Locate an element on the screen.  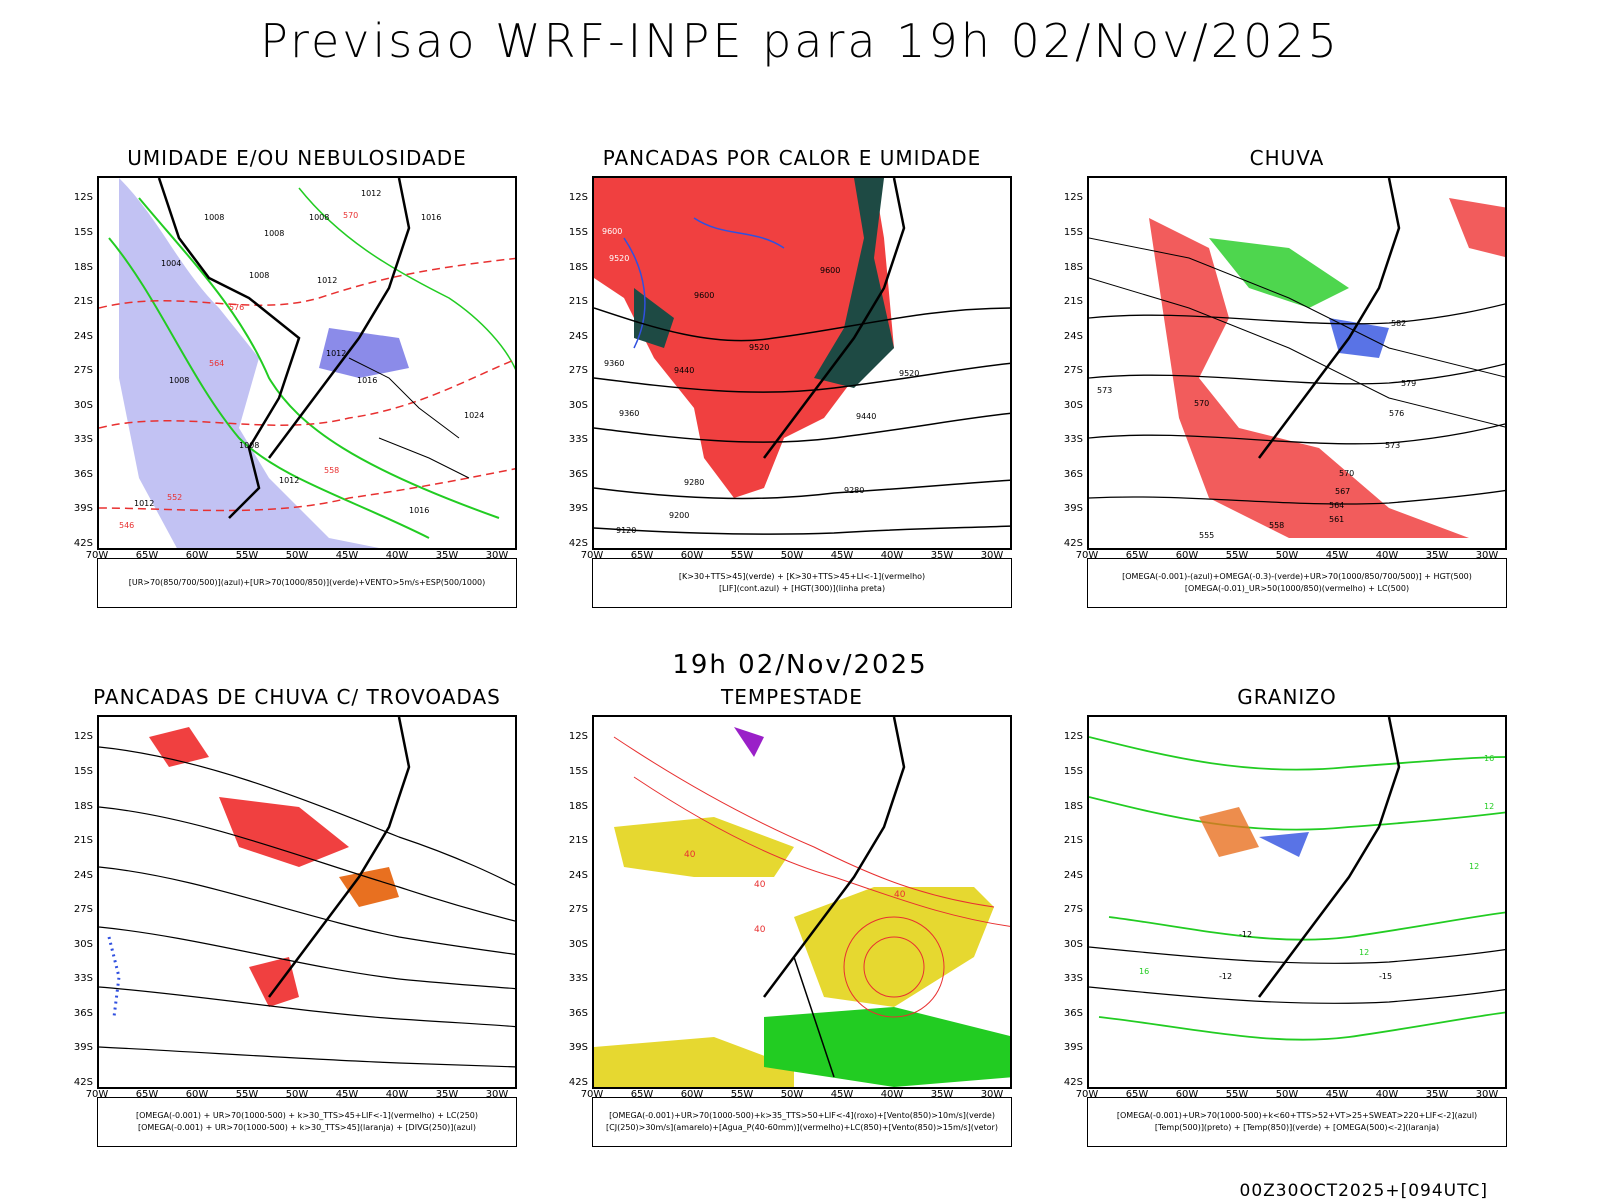
lon-tick-label: 45W is located at coordinates (1337, 1094).